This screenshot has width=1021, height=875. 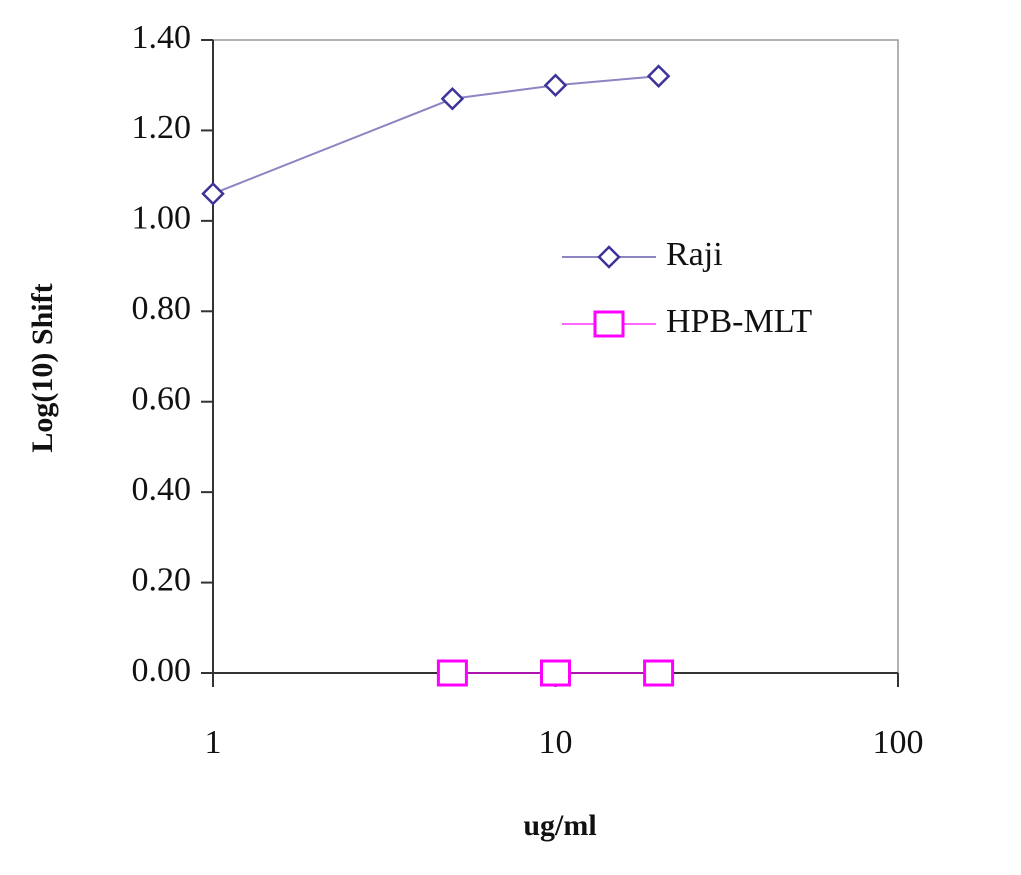 I want to click on y-tick-label: 0.00, so click(x=162, y=670).